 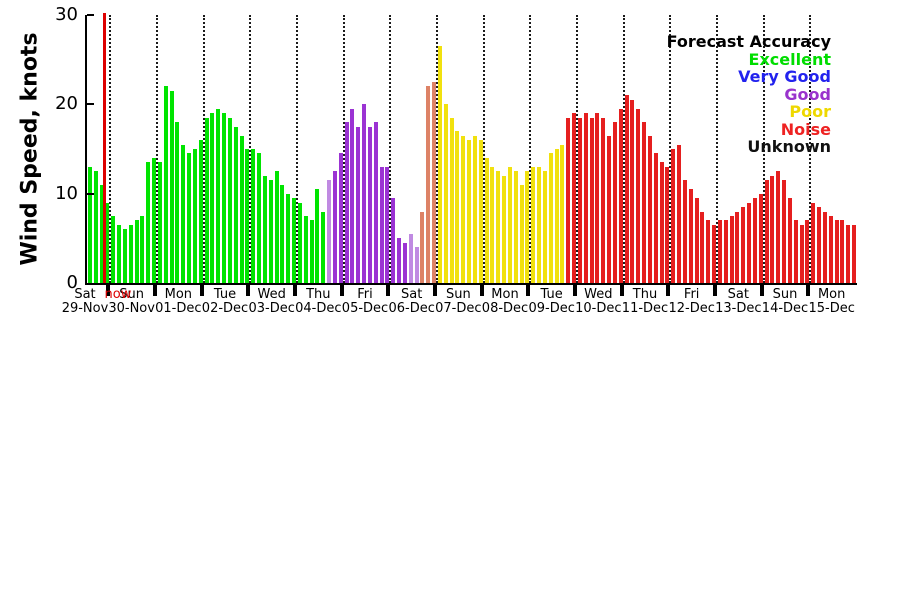 What do you see at coordinates (831, 308) in the screenshot?
I see `date-label: 15-Dec` at bounding box center [831, 308].